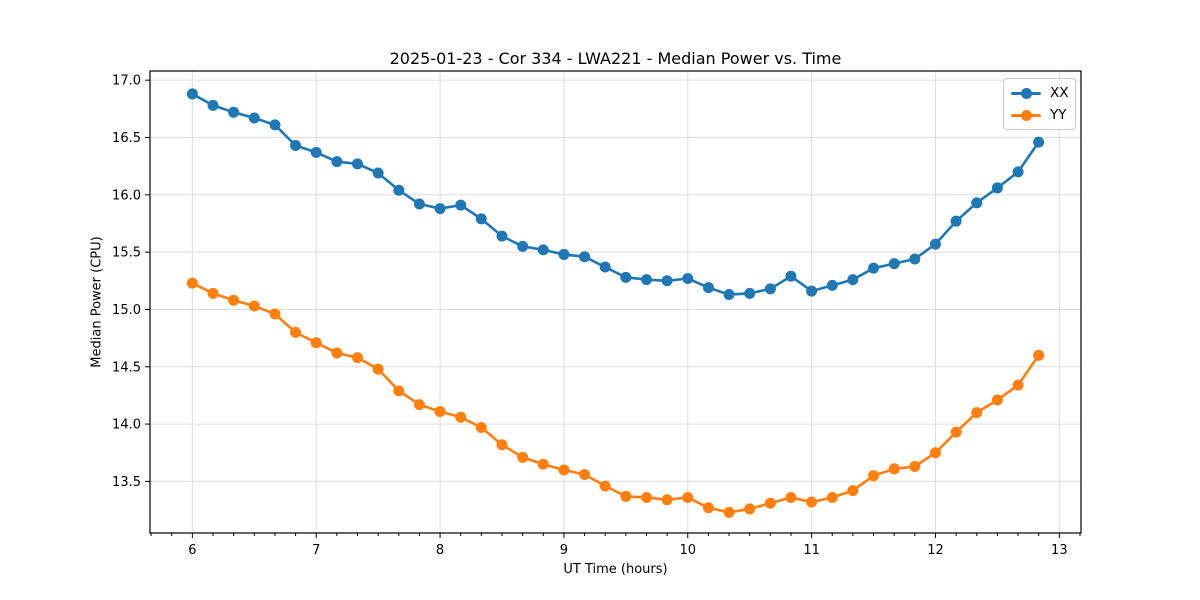  I want to click on svg-text: 7, so click(316, 550).